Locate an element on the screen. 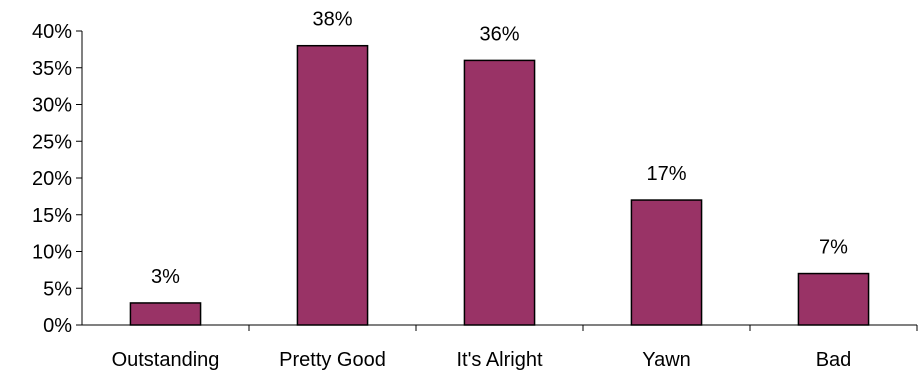 The image size is (919, 377). x-category-label: Bad is located at coordinates (834, 360).